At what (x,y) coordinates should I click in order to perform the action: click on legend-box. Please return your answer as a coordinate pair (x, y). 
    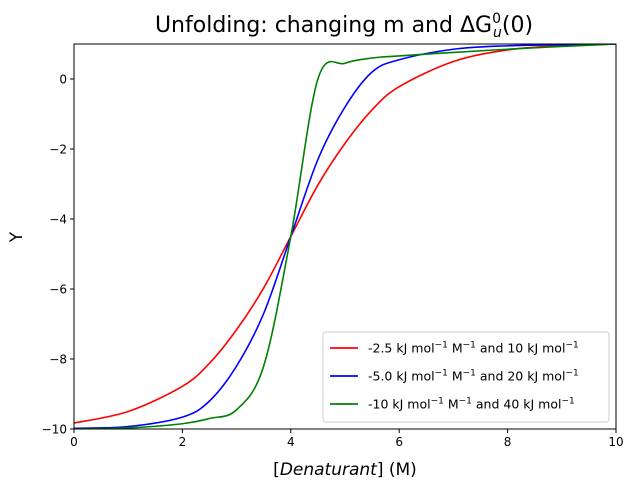
    Looking at the image, I should click on (466, 377).